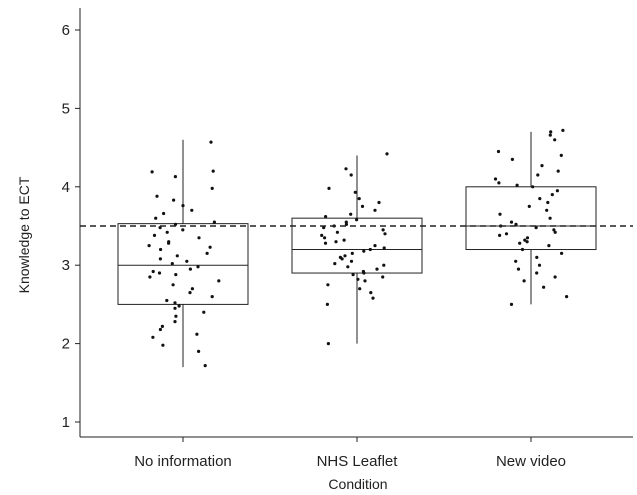 The width and height of the screenshot is (637, 495). I want to click on y-tick-label: 1, so click(66, 422).